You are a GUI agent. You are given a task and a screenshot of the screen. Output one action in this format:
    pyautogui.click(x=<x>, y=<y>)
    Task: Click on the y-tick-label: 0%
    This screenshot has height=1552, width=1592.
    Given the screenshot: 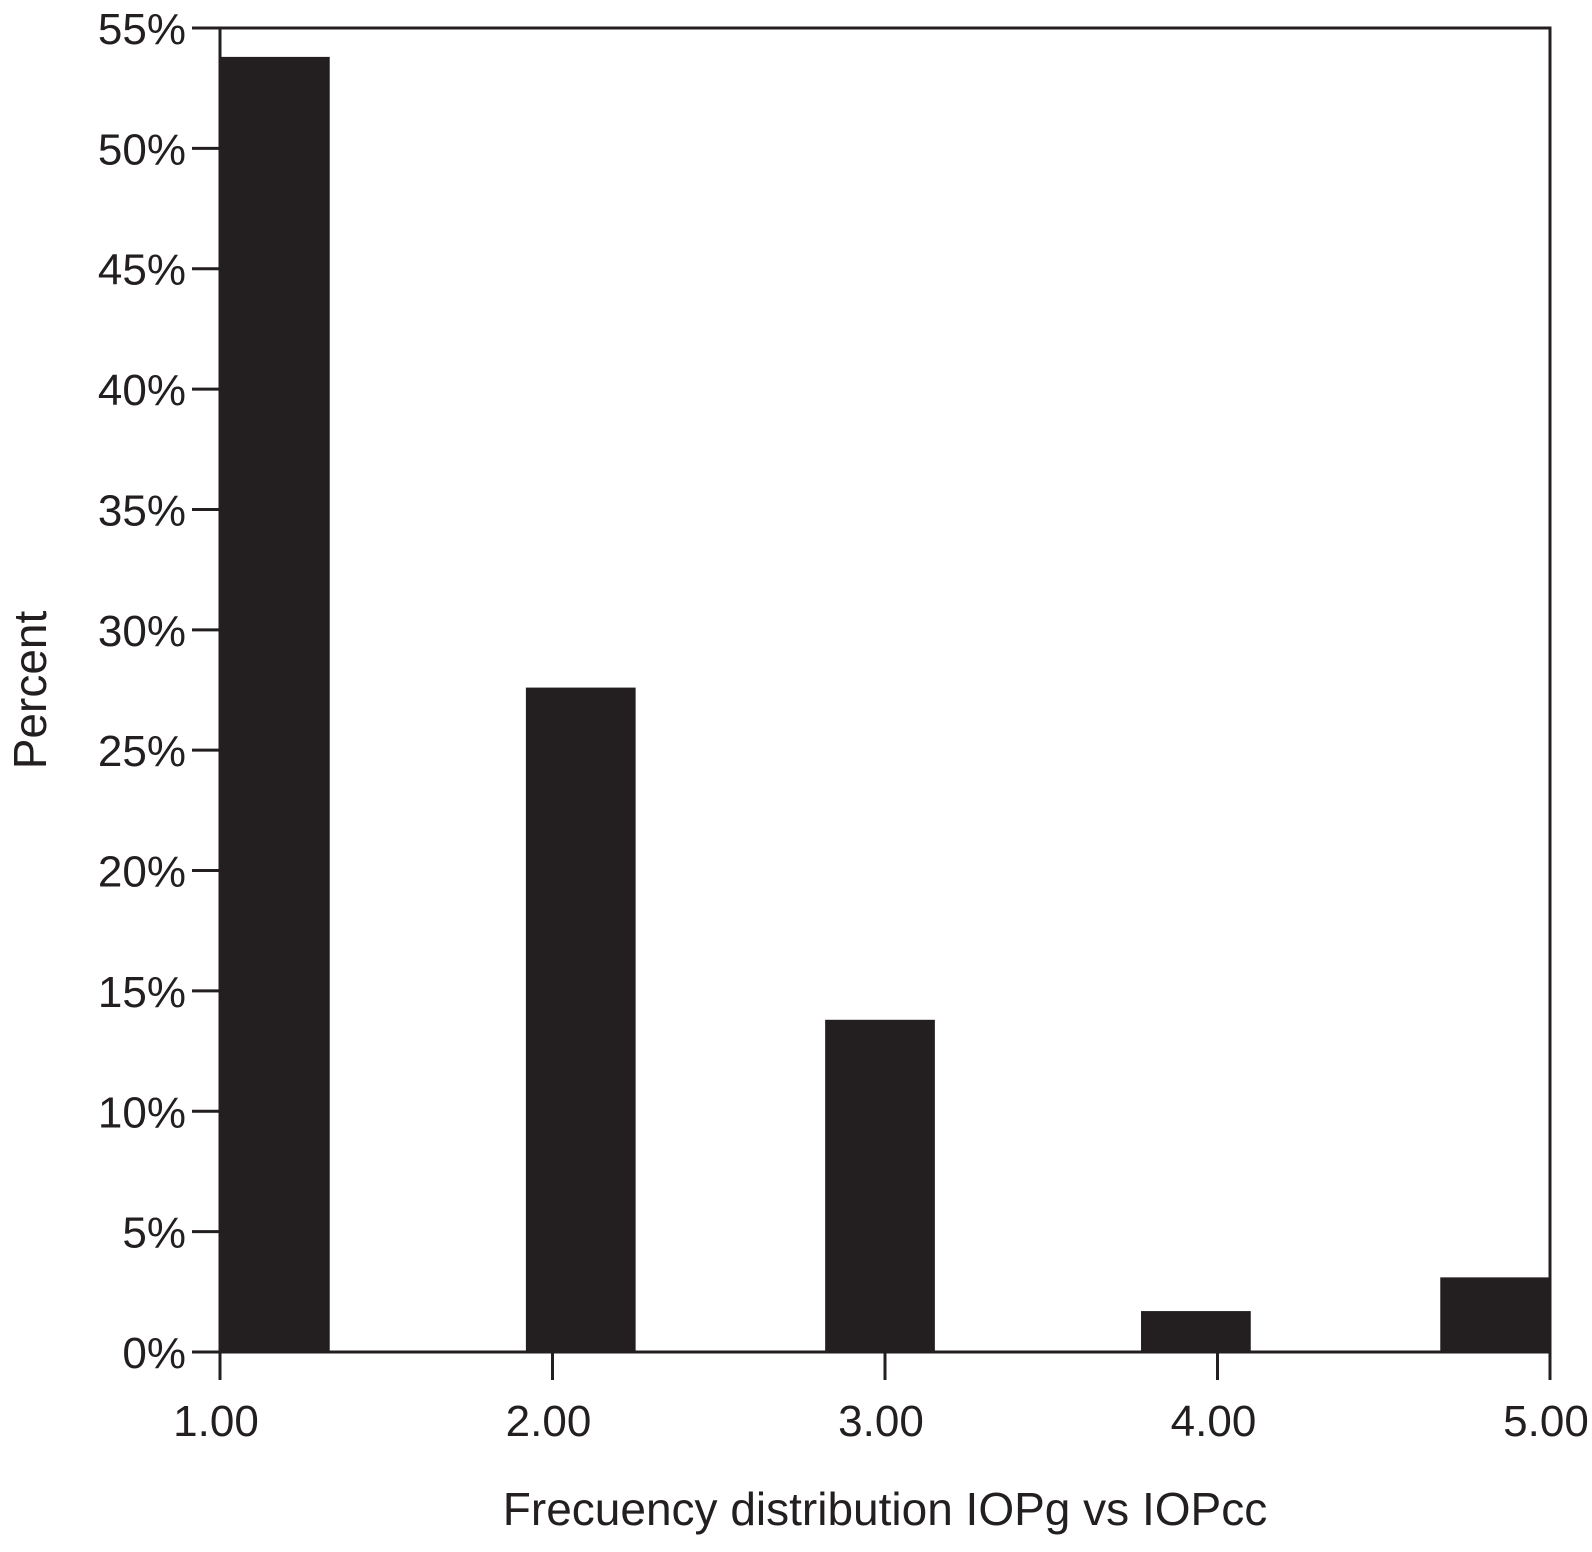 What is the action you would take?
    pyautogui.click(x=154, y=1353)
    